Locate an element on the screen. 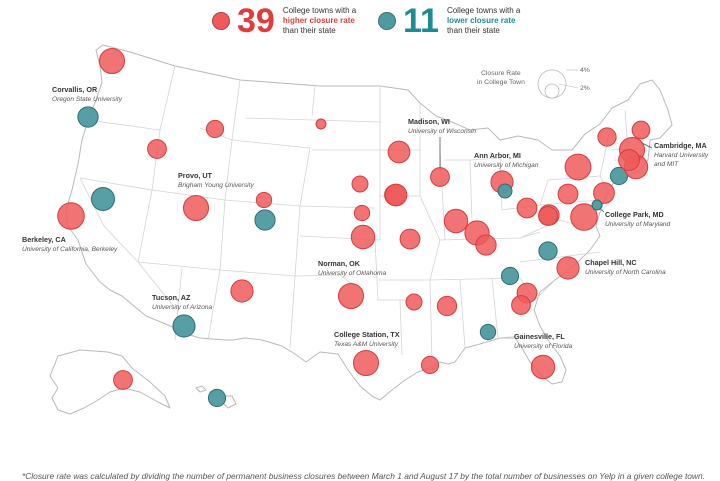 This screenshot has height=481, width=720. town-bubble-baltimore-dot is located at coordinates (597, 205).